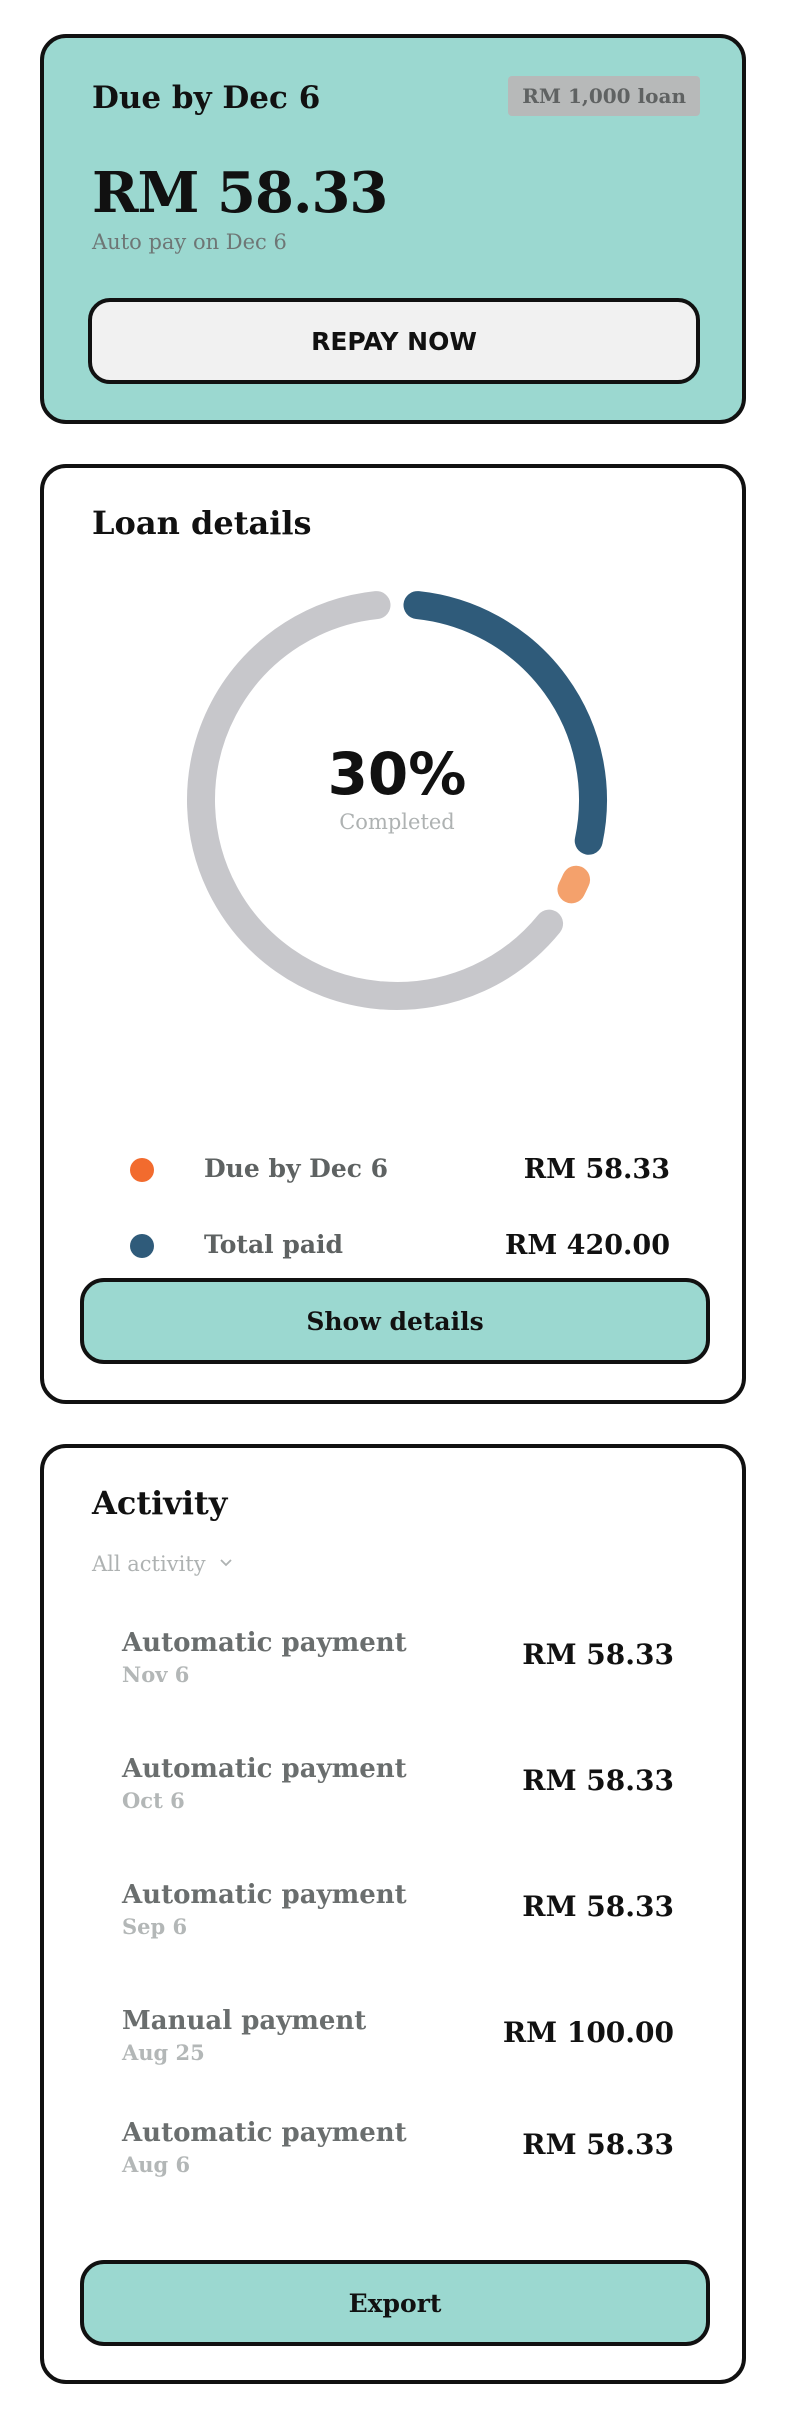 The width and height of the screenshot is (786, 2416). Describe the element at coordinates (574, 884) in the screenshot. I see `donut-segment-due` at that location.